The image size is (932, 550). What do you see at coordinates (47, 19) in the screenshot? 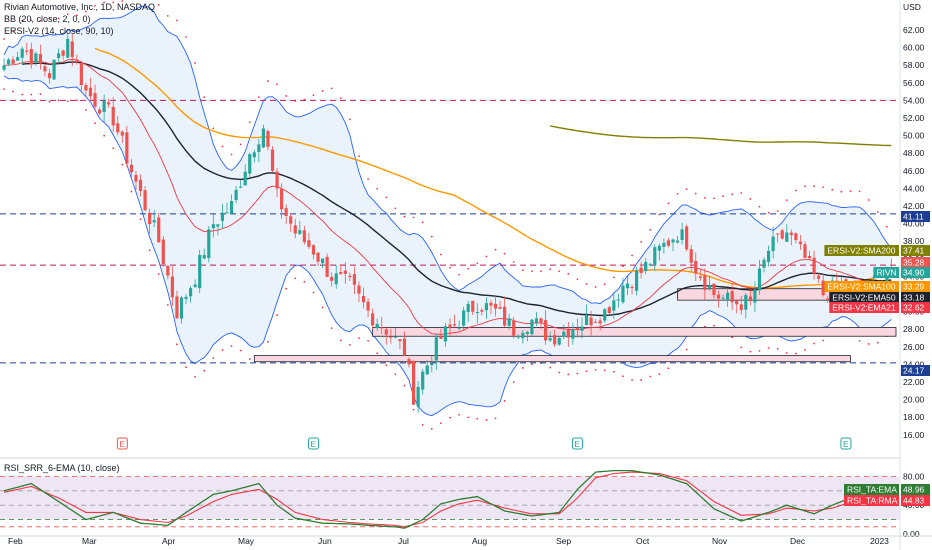
I see `bollinger-legend: BB (20, close, 2, 0, 0)` at bounding box center [47, 19].